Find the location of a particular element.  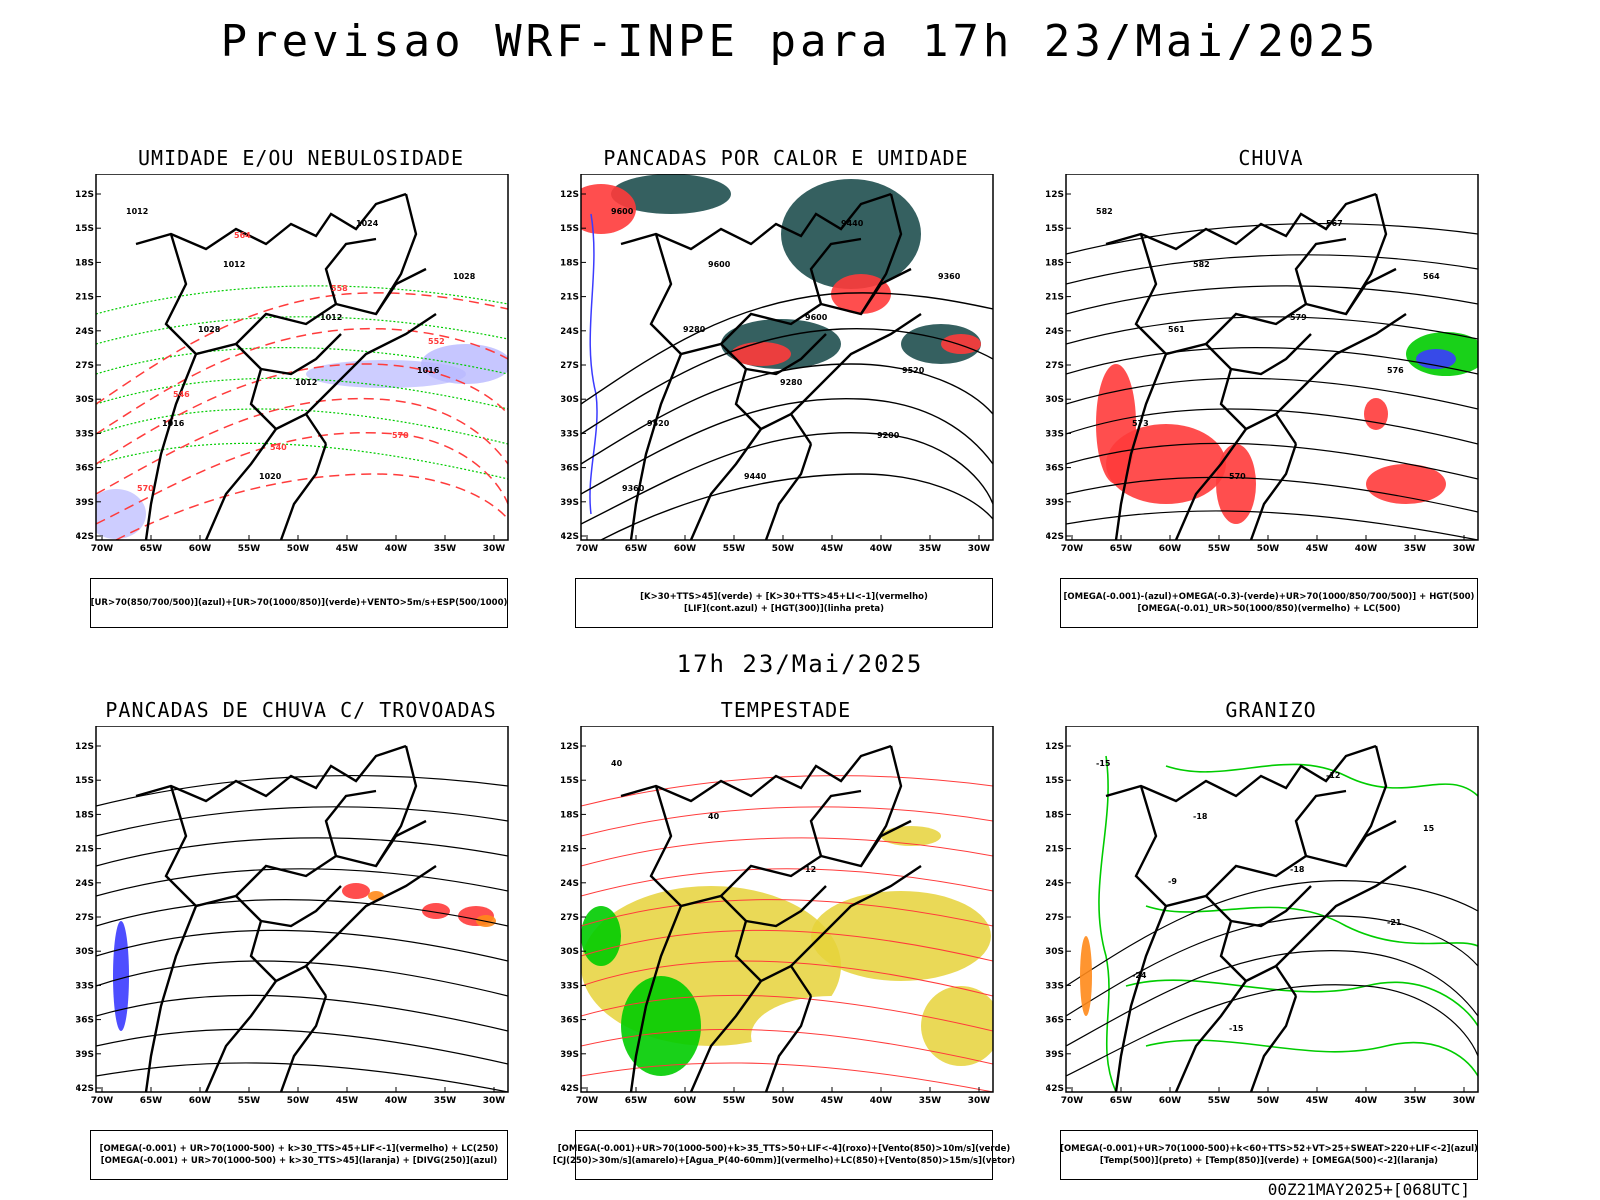

contour-label: 9440 is located at coordinates (755, 476).